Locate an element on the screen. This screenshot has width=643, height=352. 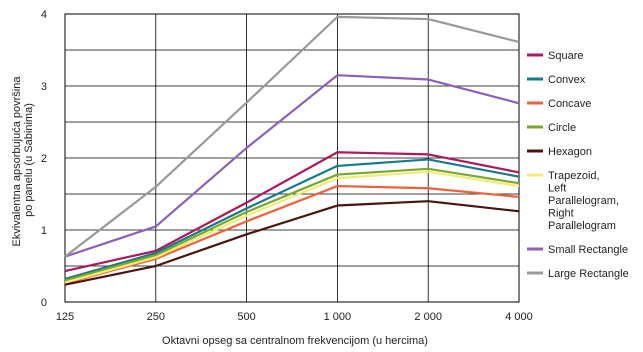
x-tick-label: 125 is located at coordinates (65, 317).